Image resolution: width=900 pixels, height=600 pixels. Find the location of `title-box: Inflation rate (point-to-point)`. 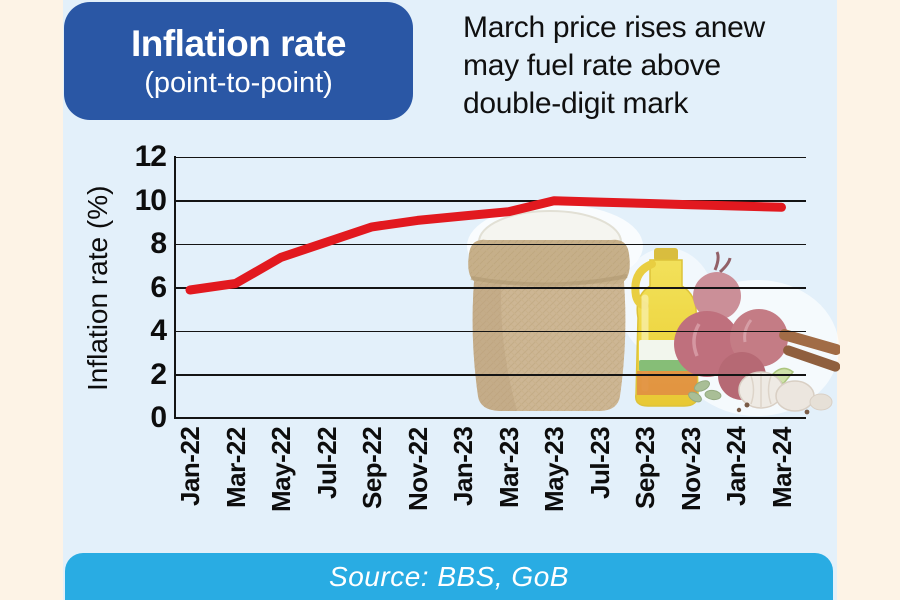

title-box: Inflation rate (point-to-point) is located at coordinates (238, 61).